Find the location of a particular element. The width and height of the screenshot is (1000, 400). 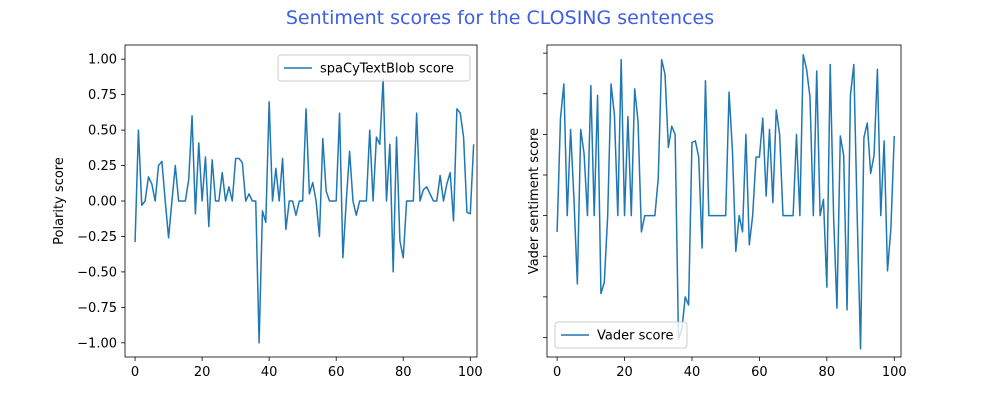

y-tick-label: −0.75 is located at coordinates (97, 308).